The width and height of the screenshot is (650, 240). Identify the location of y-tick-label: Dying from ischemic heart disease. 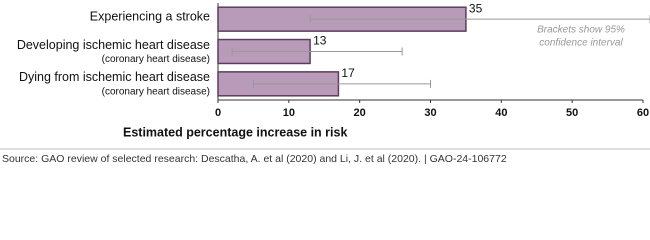
(114, 77).